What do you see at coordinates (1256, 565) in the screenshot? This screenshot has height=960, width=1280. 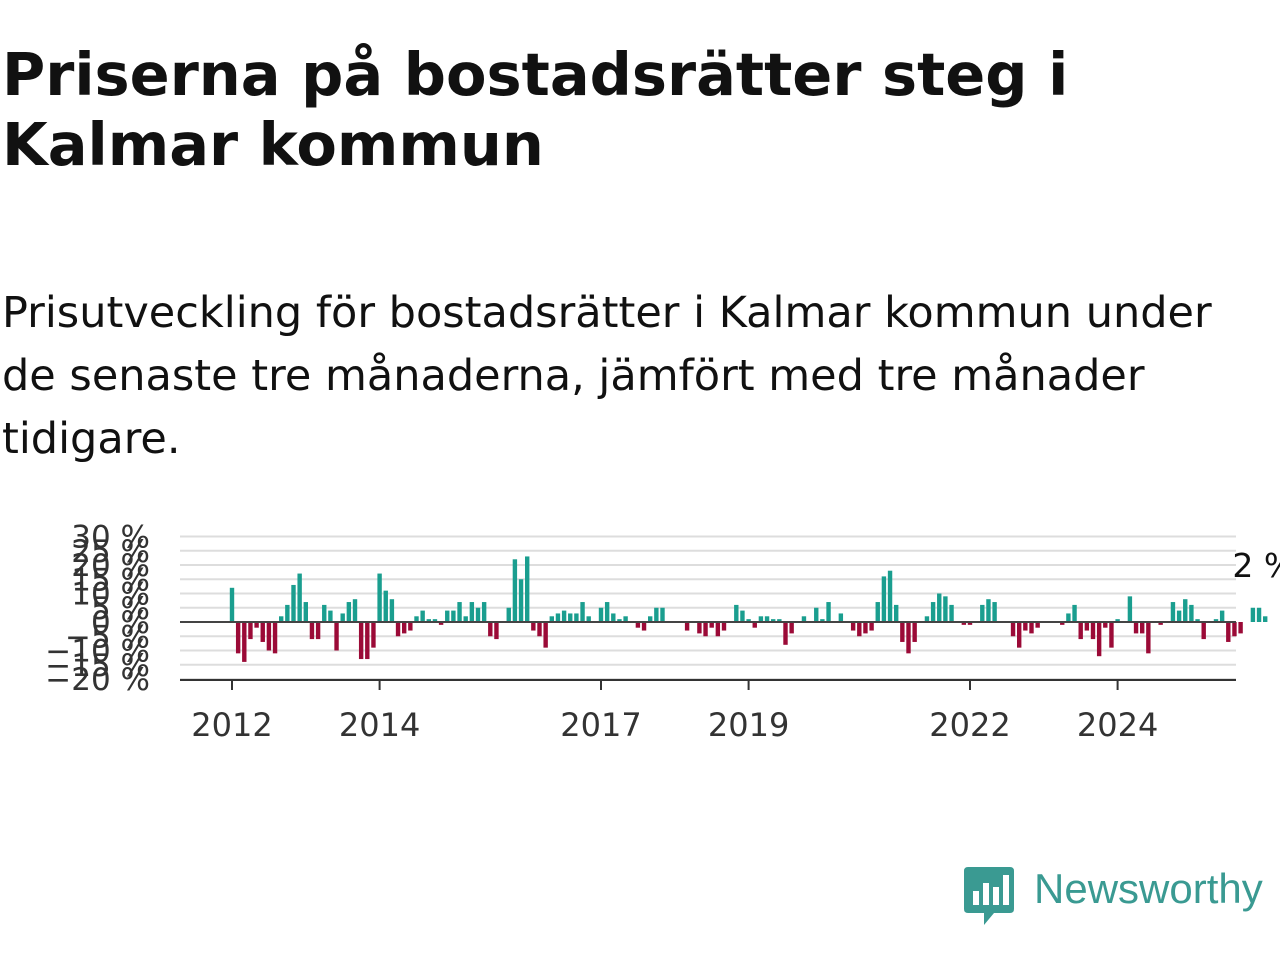 I see `last-value-label: 2 %` at bounding box center [1256, 565].